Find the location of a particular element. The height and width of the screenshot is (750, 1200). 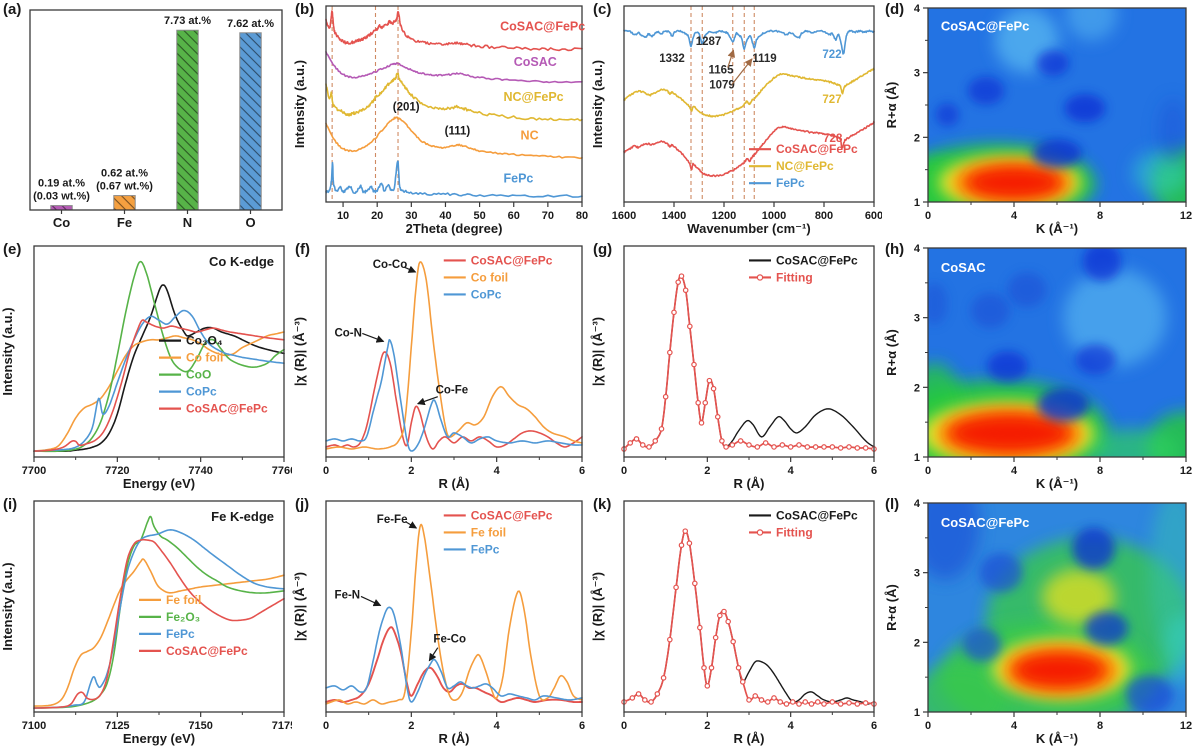

svg-text: 8 is located at coordinates (1100, 726).